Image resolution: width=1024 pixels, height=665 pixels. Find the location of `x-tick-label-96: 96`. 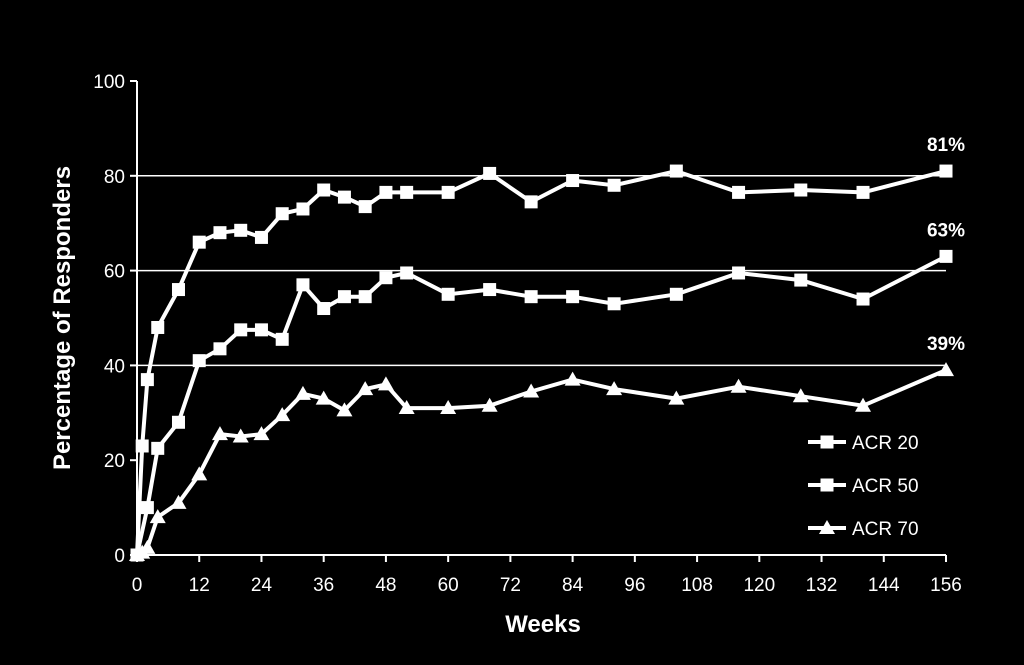

x-tick-label-96: 96 is located at coordinates (634, 585).